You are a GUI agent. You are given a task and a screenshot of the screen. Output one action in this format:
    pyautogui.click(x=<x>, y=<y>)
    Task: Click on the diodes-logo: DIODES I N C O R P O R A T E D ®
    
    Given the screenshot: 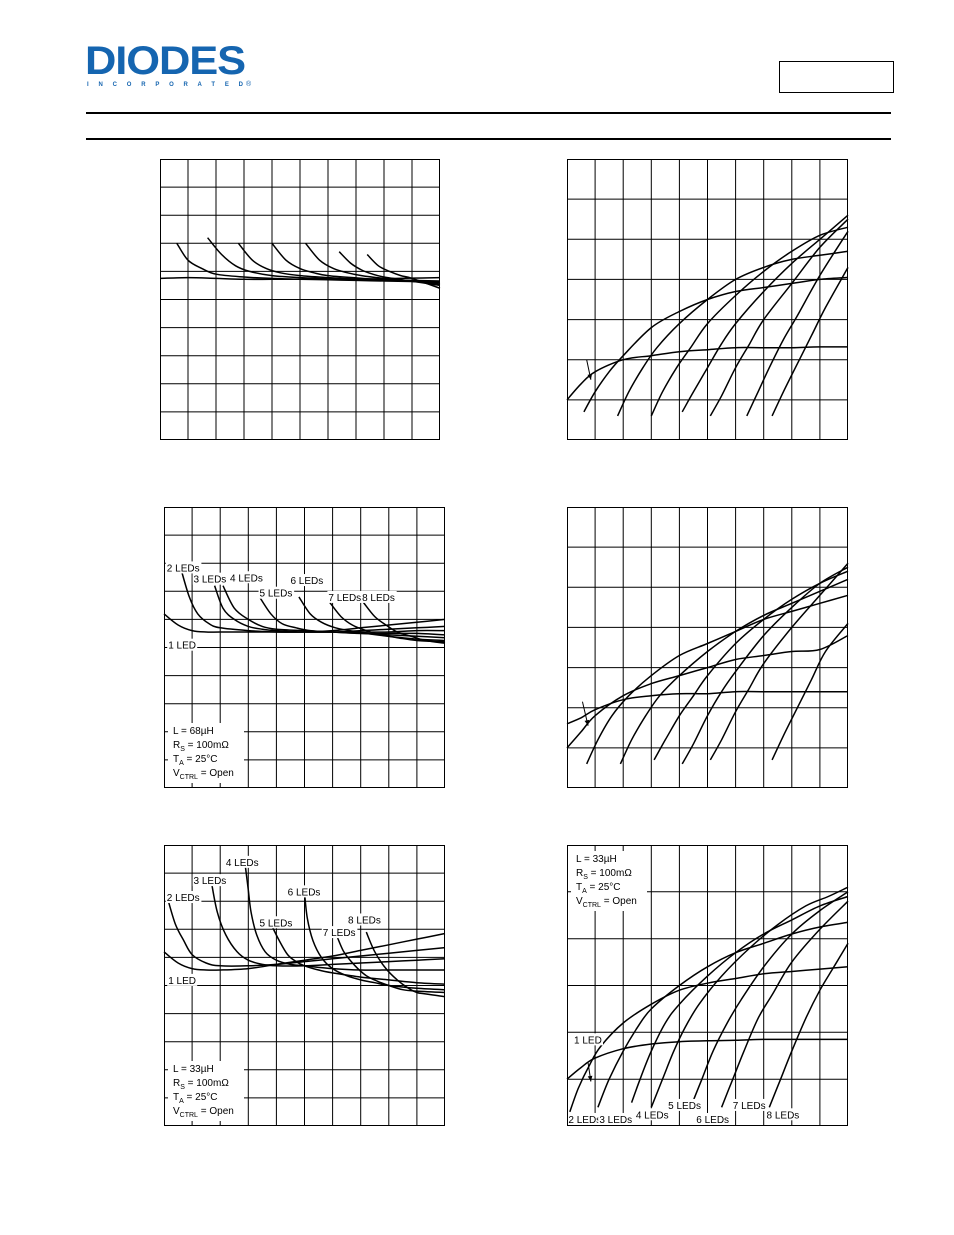 What is the action you would take?
    pyautogui.click(x=168, y=64)
    